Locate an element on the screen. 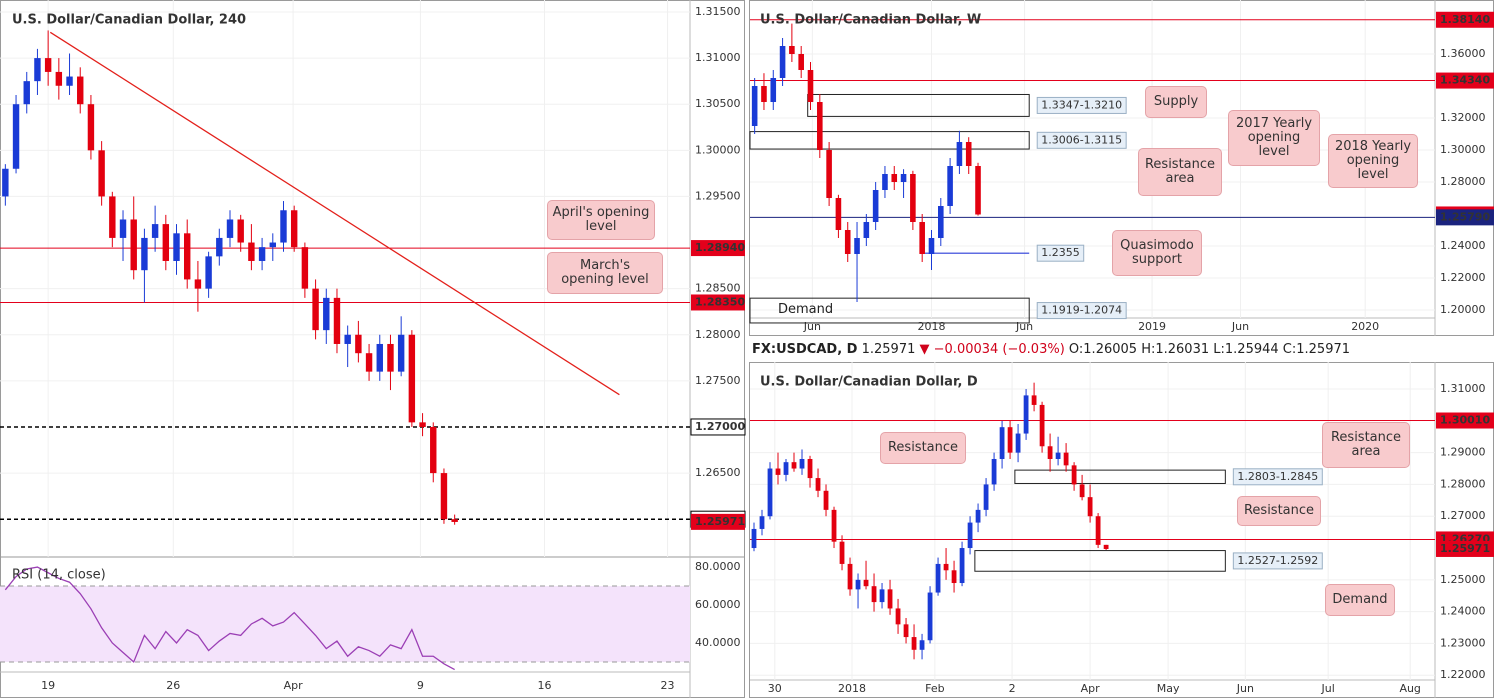  y-tick-label: 1.28000 is located at coordinates (1463, 483).